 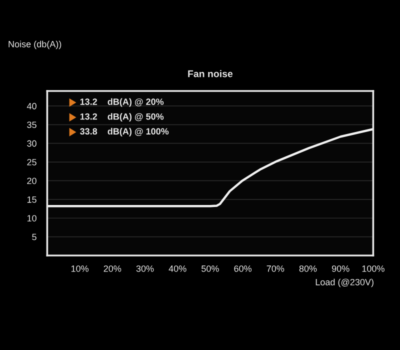 What do you see at coordinates (210, 268) in the screenshot?
I see `x-tick-label: 50%` at bounding box center [210, 268].